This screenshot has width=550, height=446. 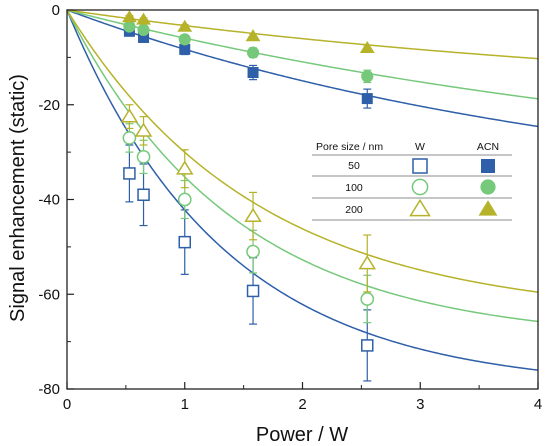 What do you see at coordinates (488, 147) in the screenshot?
I see `legend-header-acn: ACN` at bounding box center [488, 147].